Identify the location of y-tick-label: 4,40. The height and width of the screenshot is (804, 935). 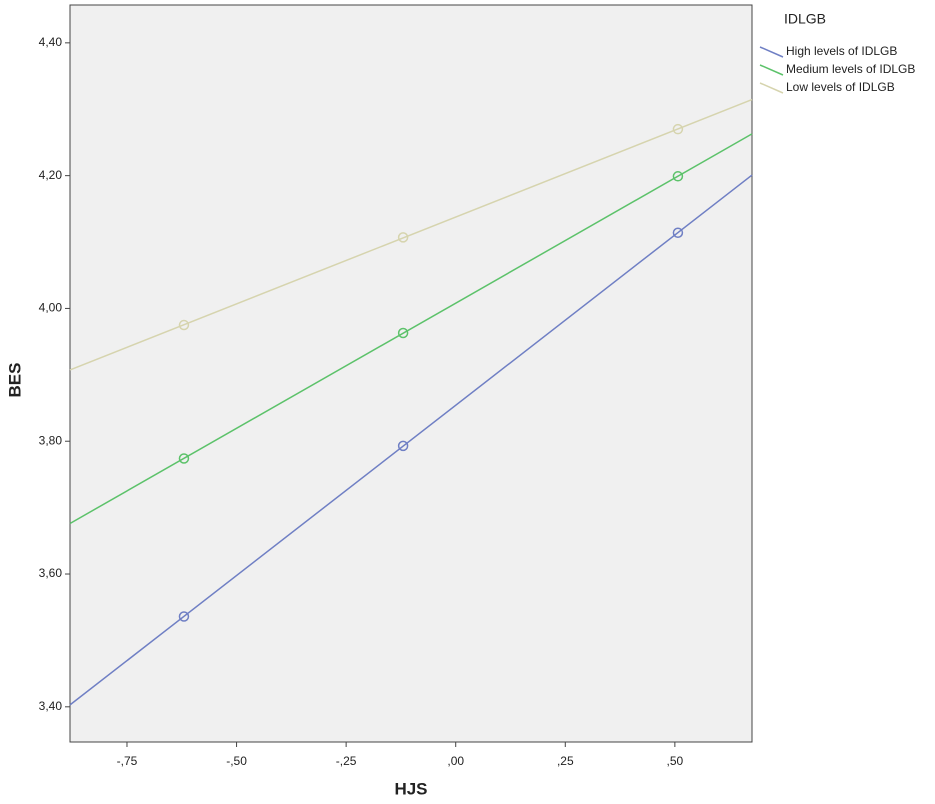
(51, 42).